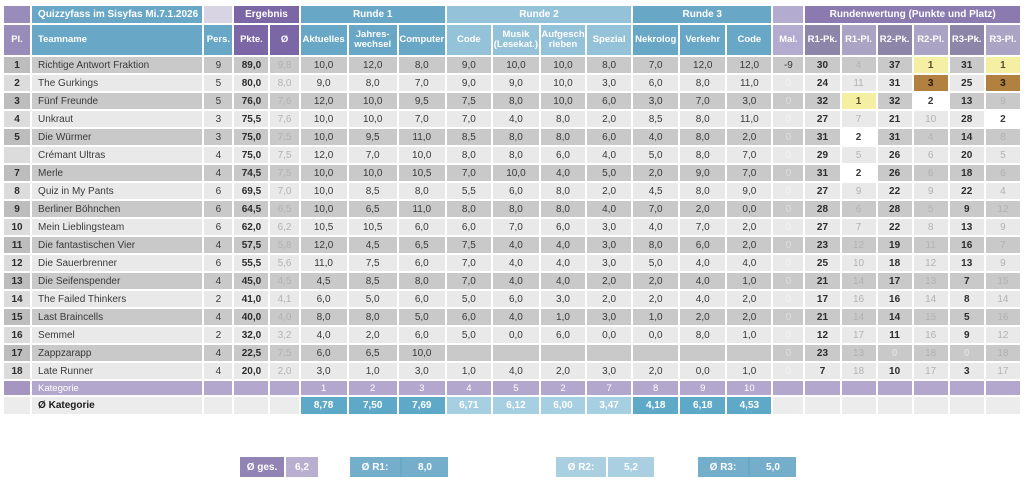  What do you see at coordinates (251, 101) in the screenshot?
I see `points-cell: 76,0` at bounding box center [251, 101].